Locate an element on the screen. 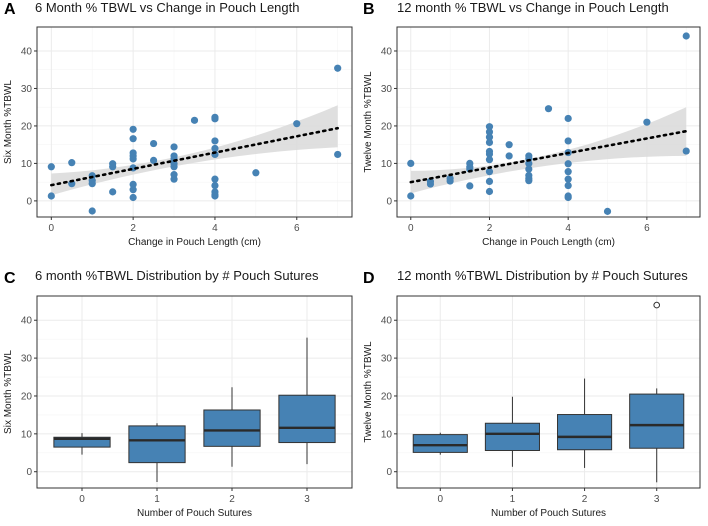  outlier-point is located at coordinates (657, 305).